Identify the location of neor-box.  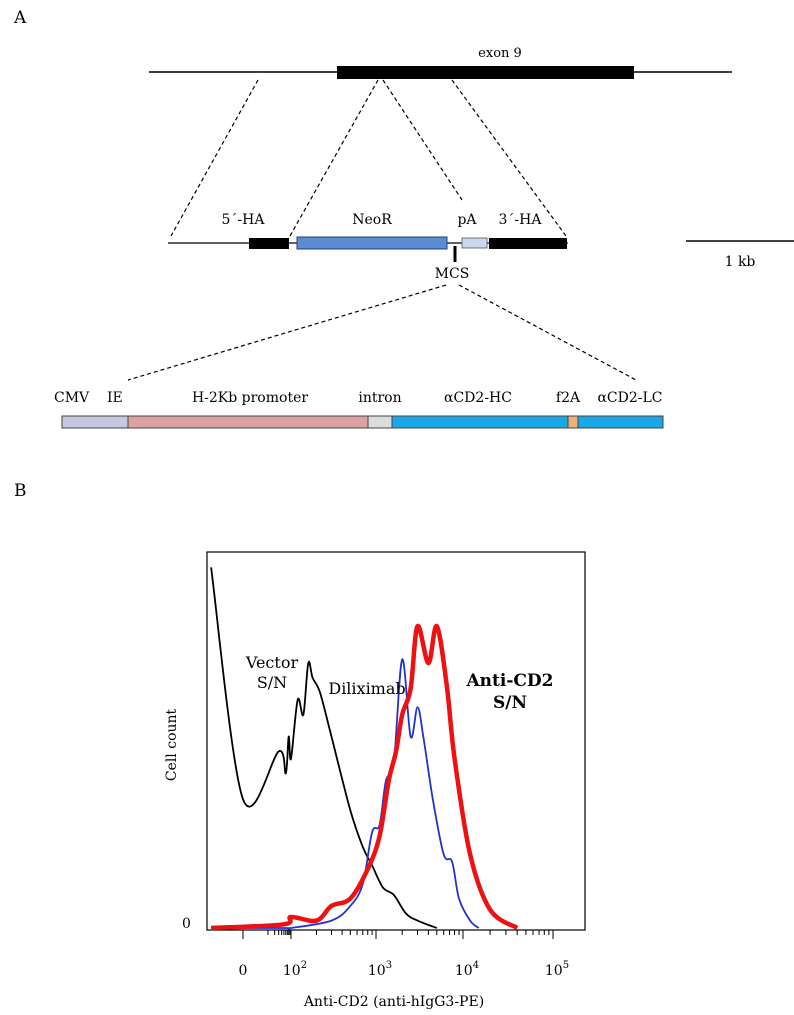
(372, 243).